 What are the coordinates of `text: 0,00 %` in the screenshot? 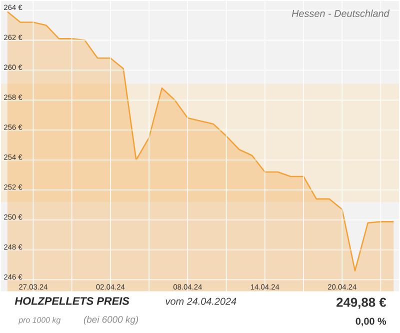 It's located at (371, 322).